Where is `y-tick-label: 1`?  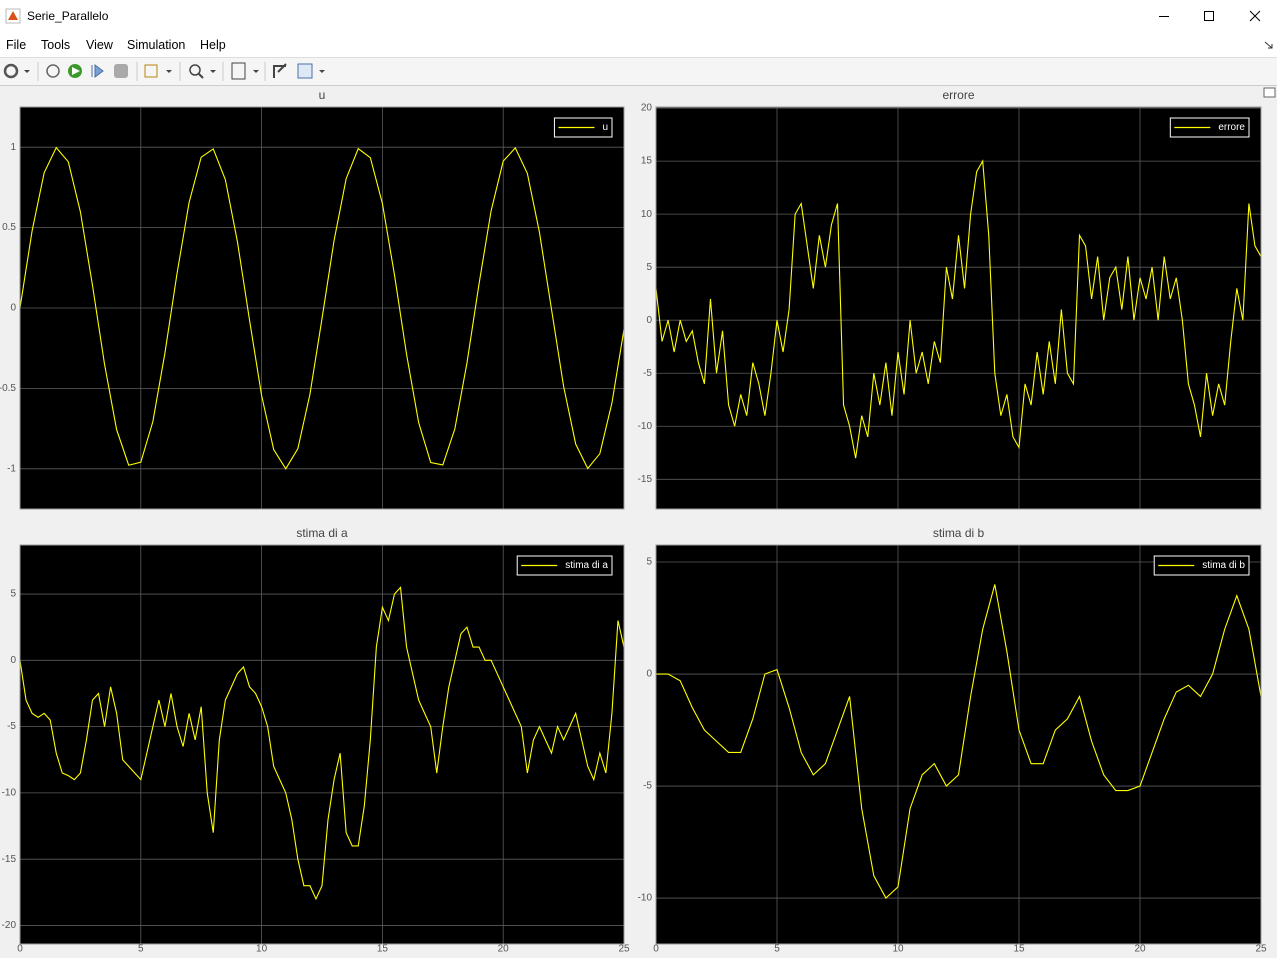 y-tick-label: 1 is located at coordinates (13, 147).